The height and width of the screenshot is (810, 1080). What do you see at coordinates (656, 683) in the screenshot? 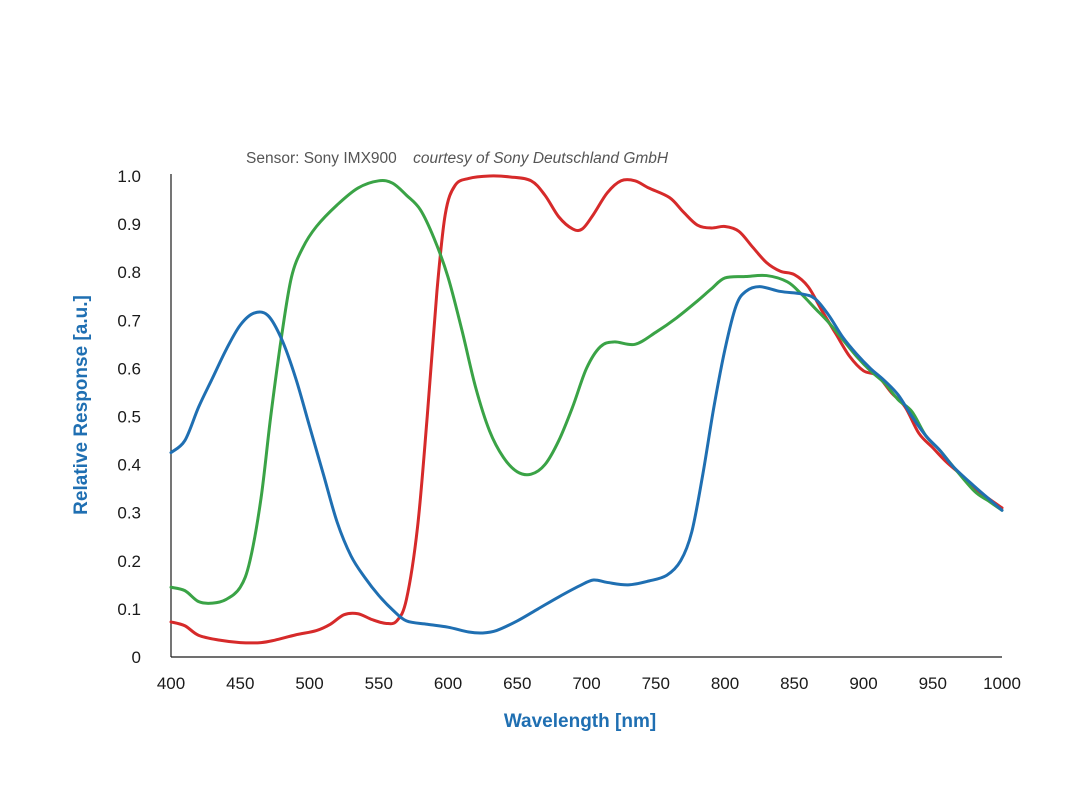
I see `x-tick-label: 750` at bounding box center [656, 683].